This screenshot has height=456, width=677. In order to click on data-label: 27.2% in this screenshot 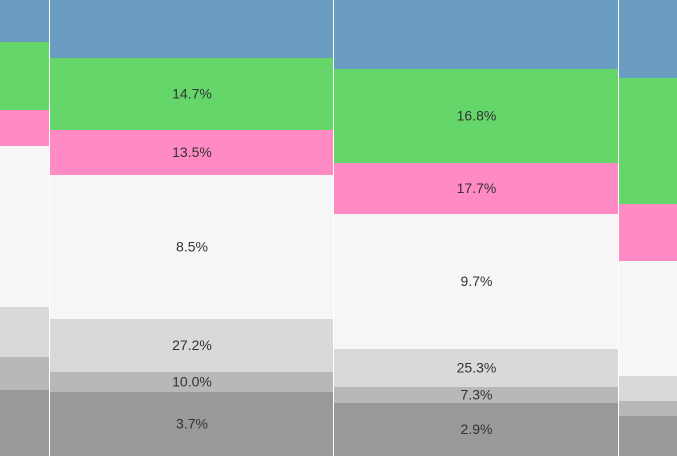, I will do `click(192, 345)`.